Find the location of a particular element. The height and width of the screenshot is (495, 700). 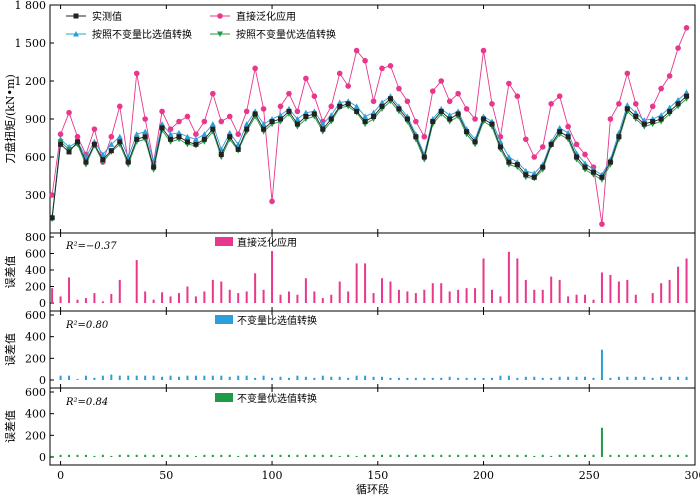

x-tick-label: 300 is located at coordinates (692, 475).